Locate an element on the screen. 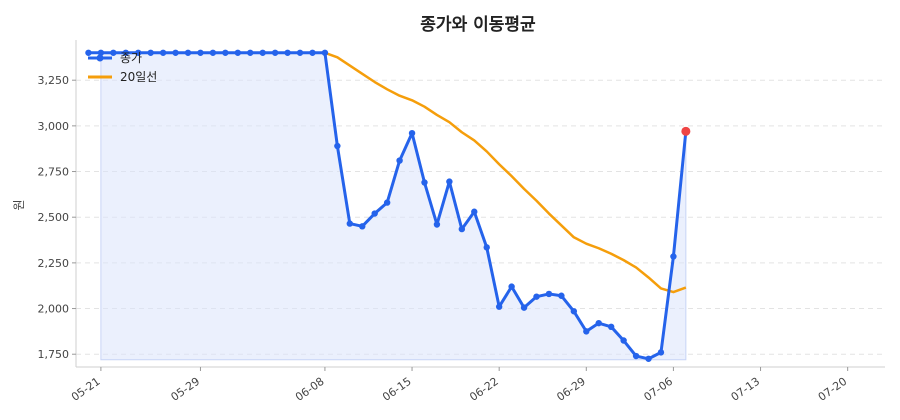 This screenshot has height=420, width=900. legend-ma-label: 20일선 is located at coordinates (138, 77).